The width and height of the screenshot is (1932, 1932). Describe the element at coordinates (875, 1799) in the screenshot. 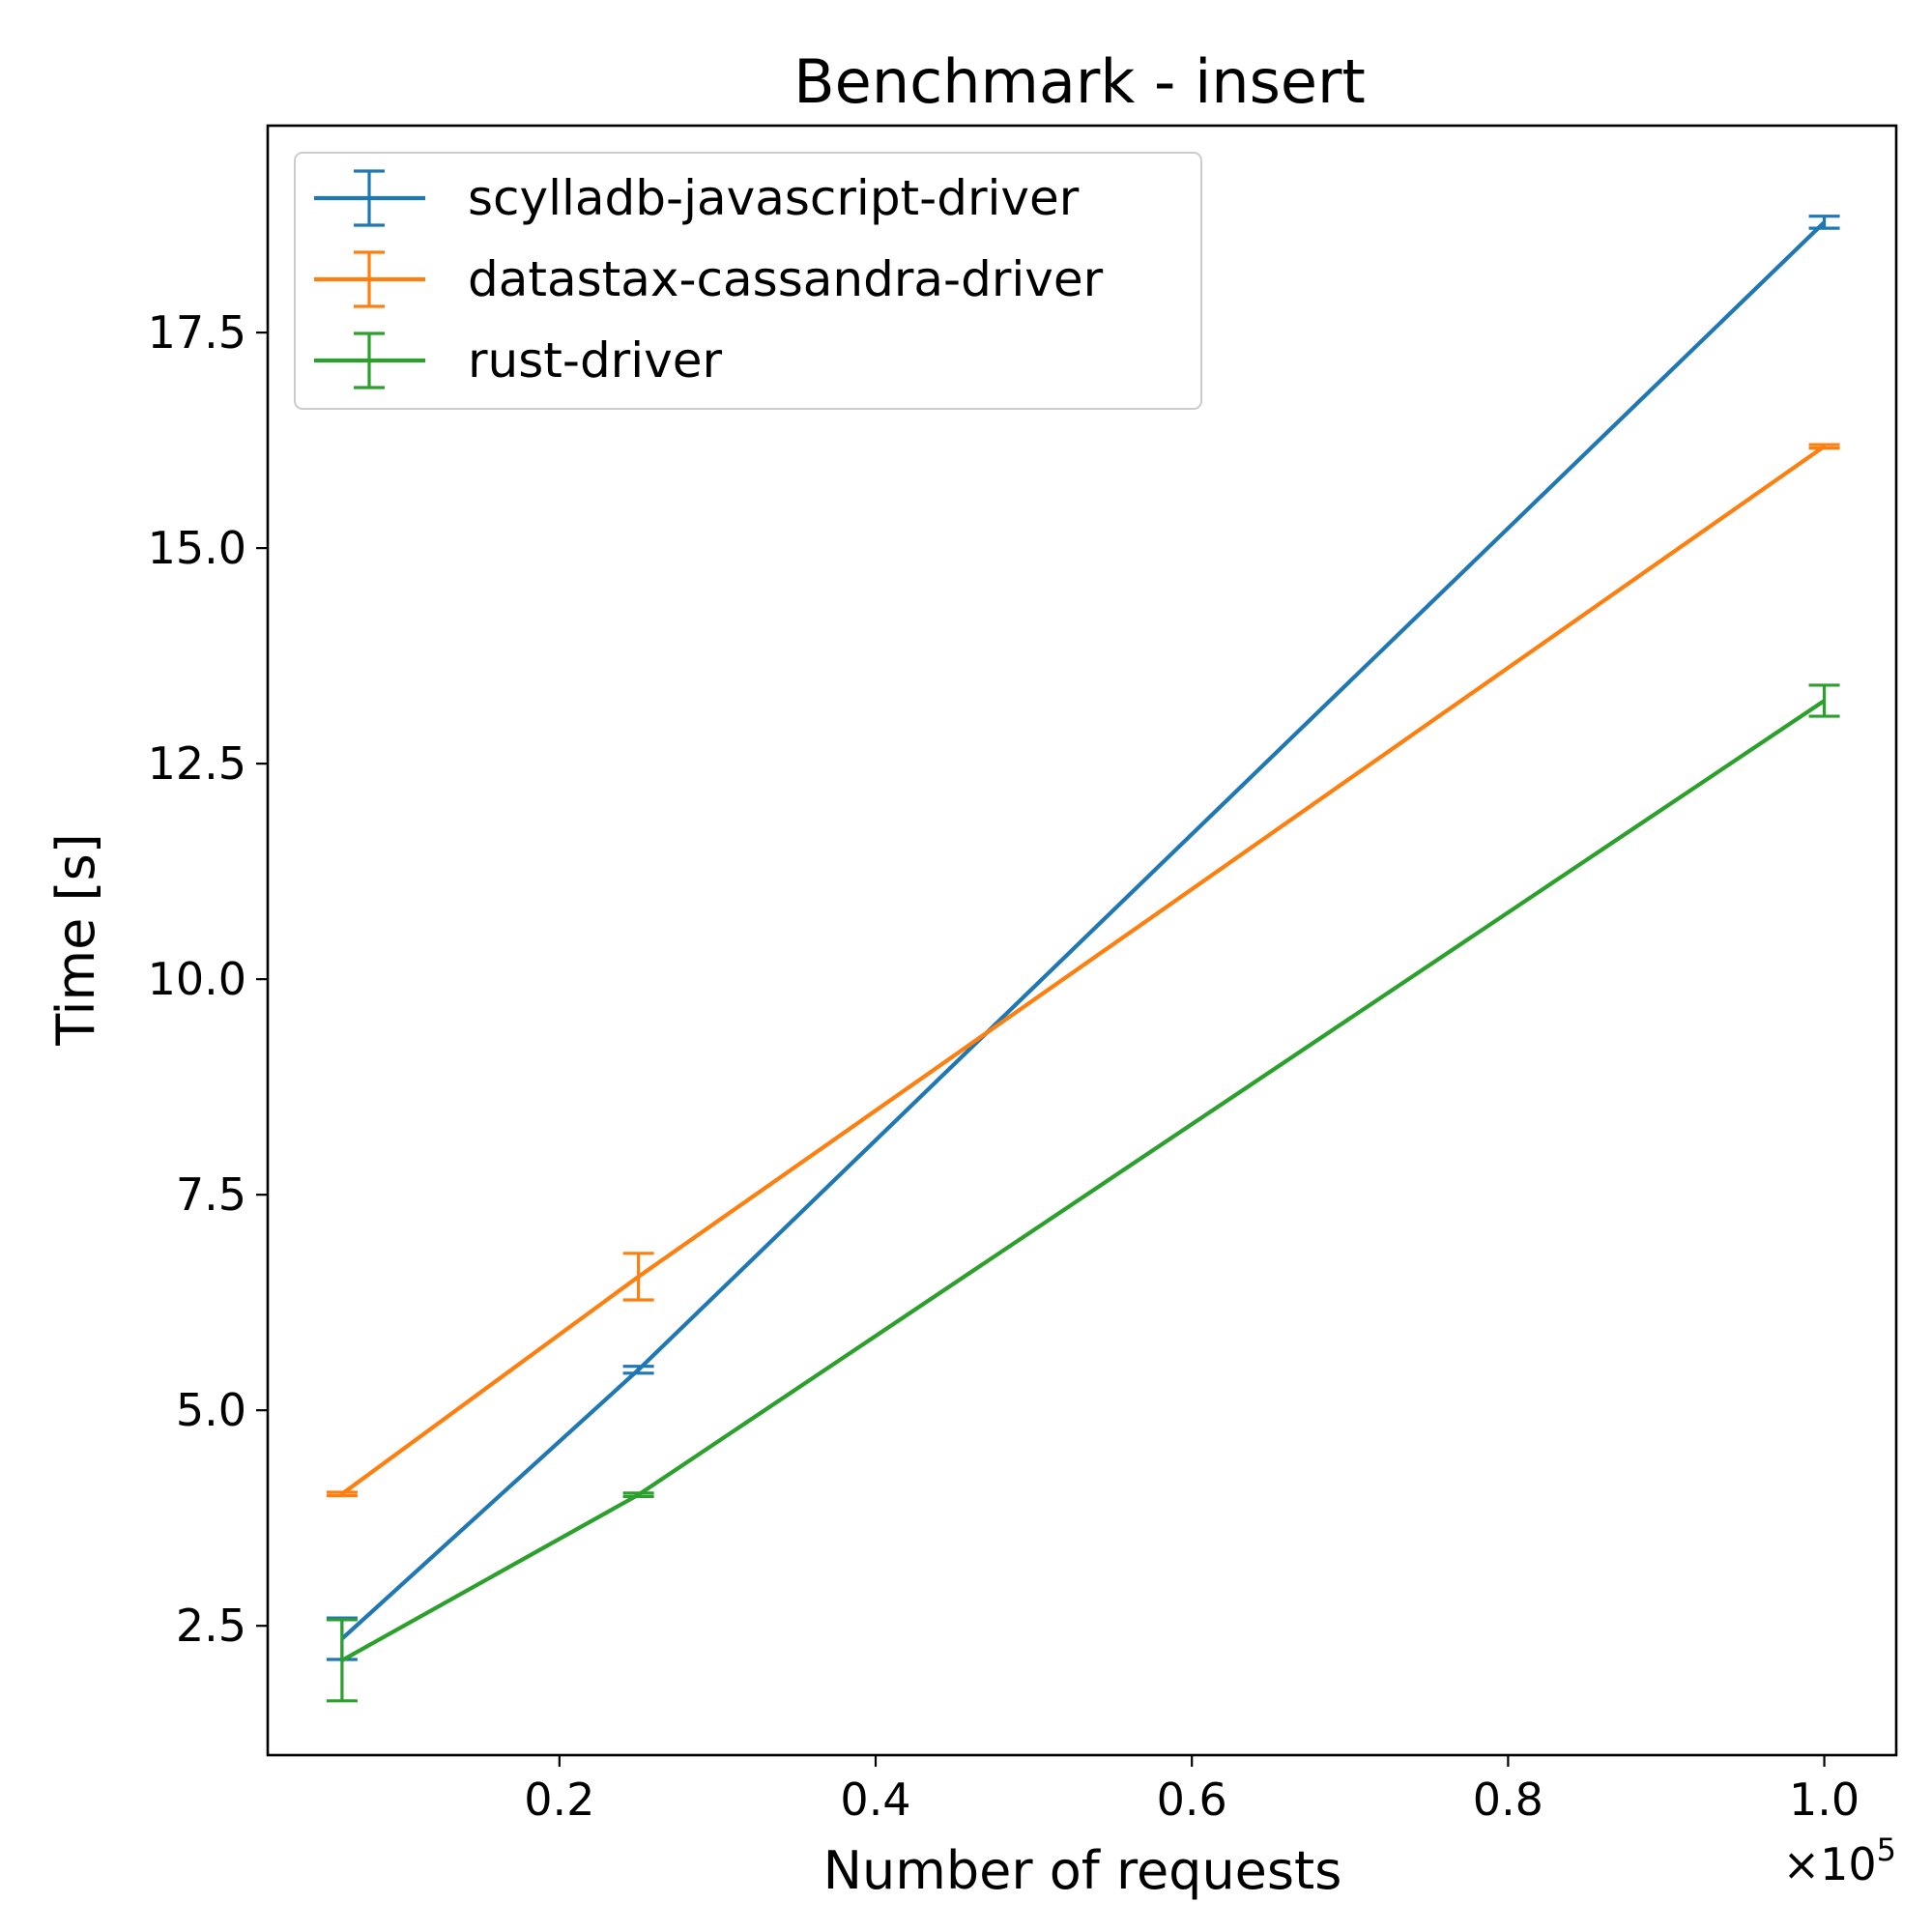

I see `x-tick-label: 0.4` at that location.